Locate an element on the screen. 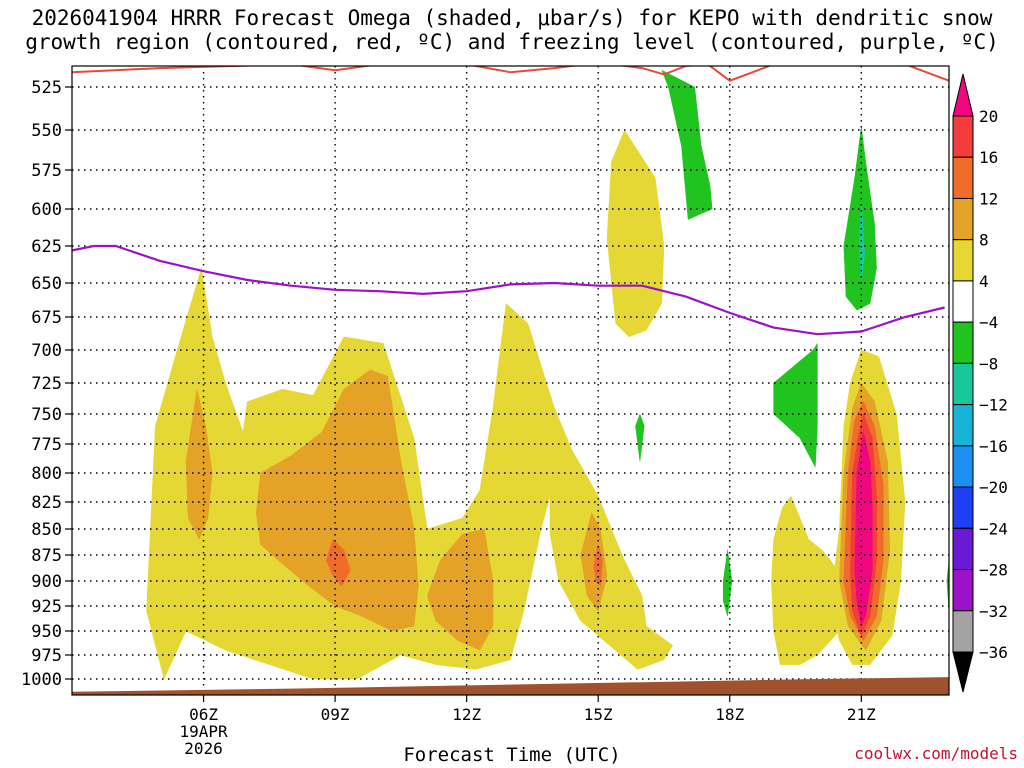 Image resolution: width=1024 pixels, height=768 pixels. y-tick-label-675: 675 is located at coordinates (46, 318).